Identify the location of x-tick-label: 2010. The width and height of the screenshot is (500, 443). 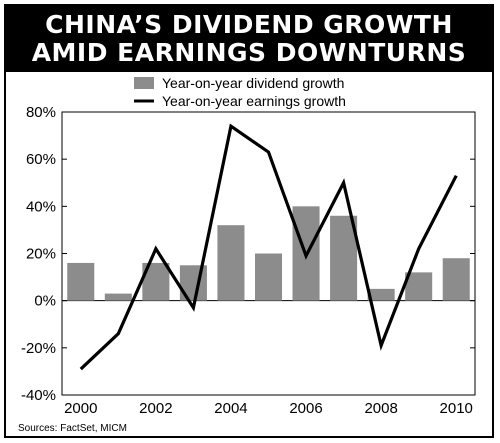
(456, 408).